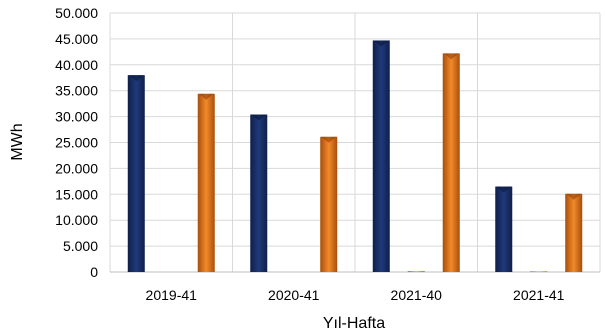 This screenshot has width=605, height=336. What do you see at coordinates (76, 39) in the screenshot?
I see `y-tick-label: 45.000` at bounding box center [76, 39].